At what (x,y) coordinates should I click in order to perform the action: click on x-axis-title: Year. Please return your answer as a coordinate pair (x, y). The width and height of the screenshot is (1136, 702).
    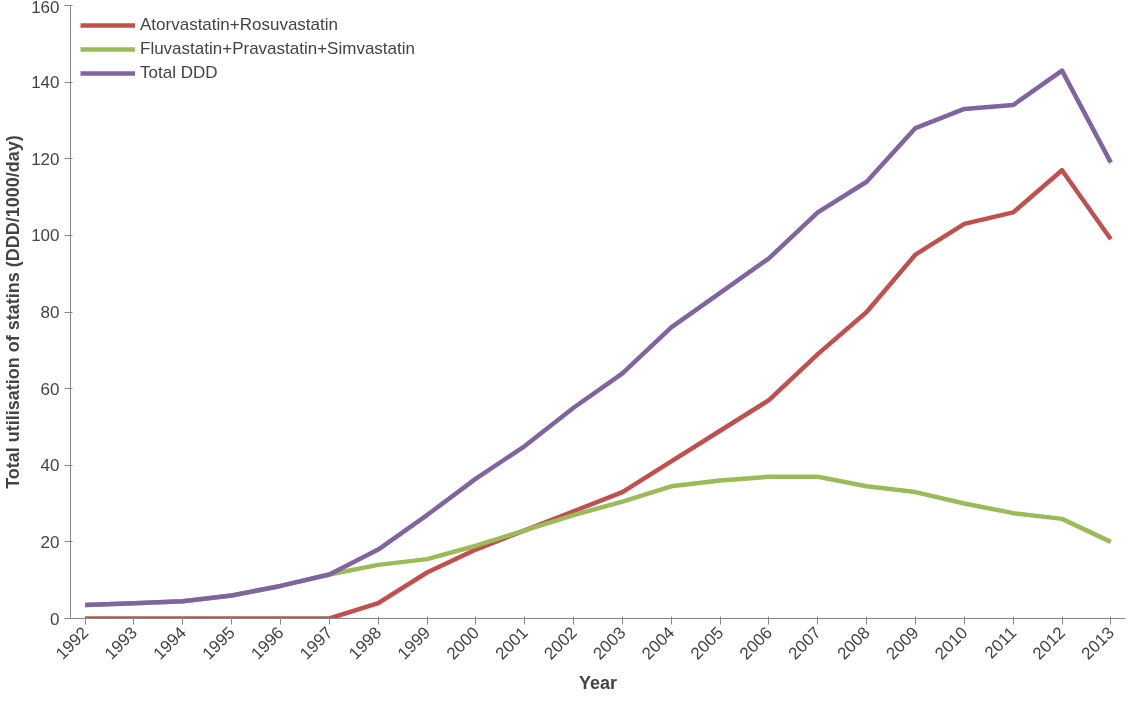
    Looking at the image, I should click on (598, 682).